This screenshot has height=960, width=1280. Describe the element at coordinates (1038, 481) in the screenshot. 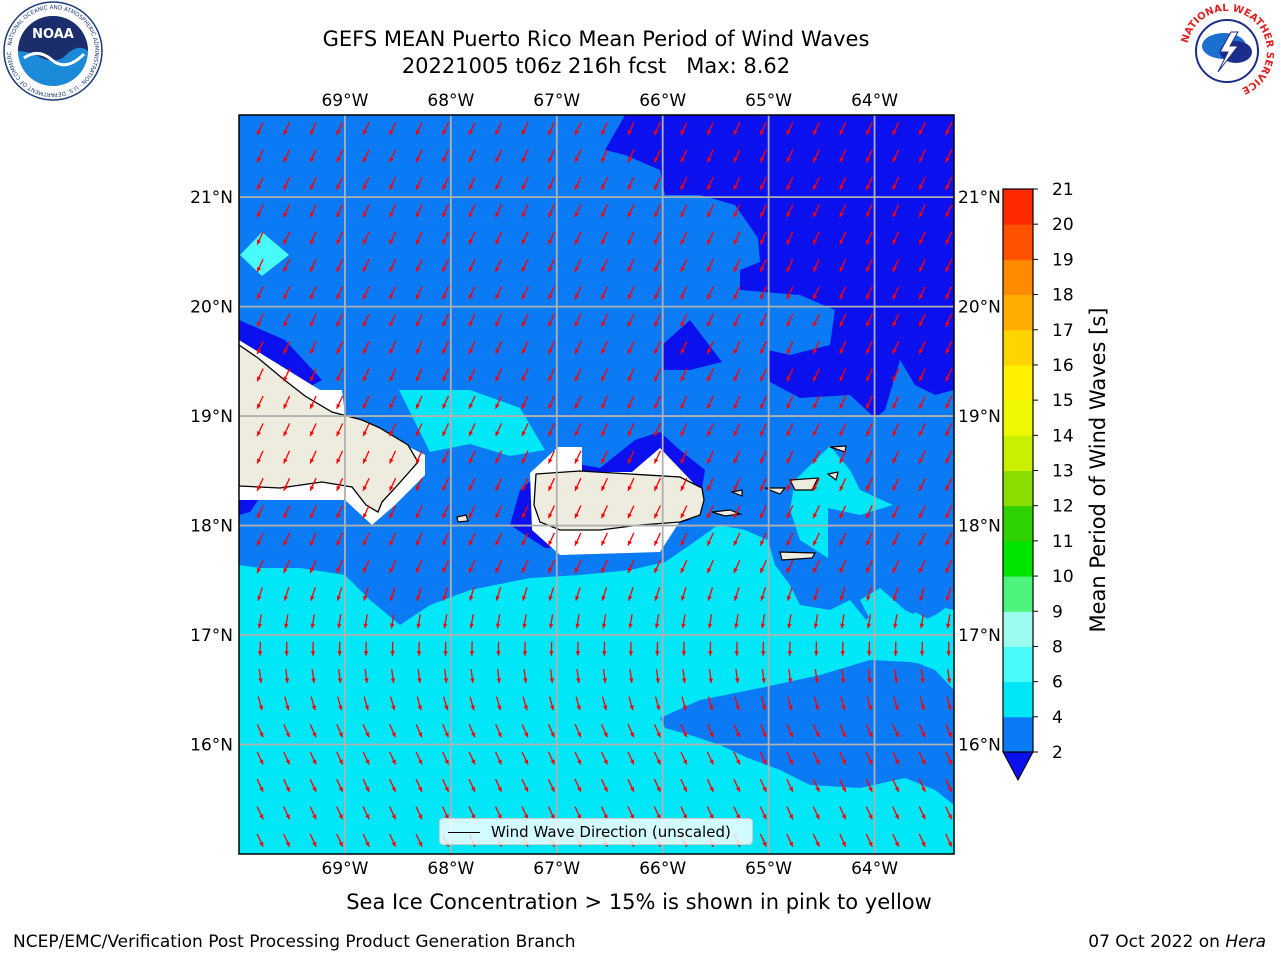

I see `colorbar: 2 4 6 8 9 10 11 12 13 14 15 16 17 18 19 20 21` at that location.